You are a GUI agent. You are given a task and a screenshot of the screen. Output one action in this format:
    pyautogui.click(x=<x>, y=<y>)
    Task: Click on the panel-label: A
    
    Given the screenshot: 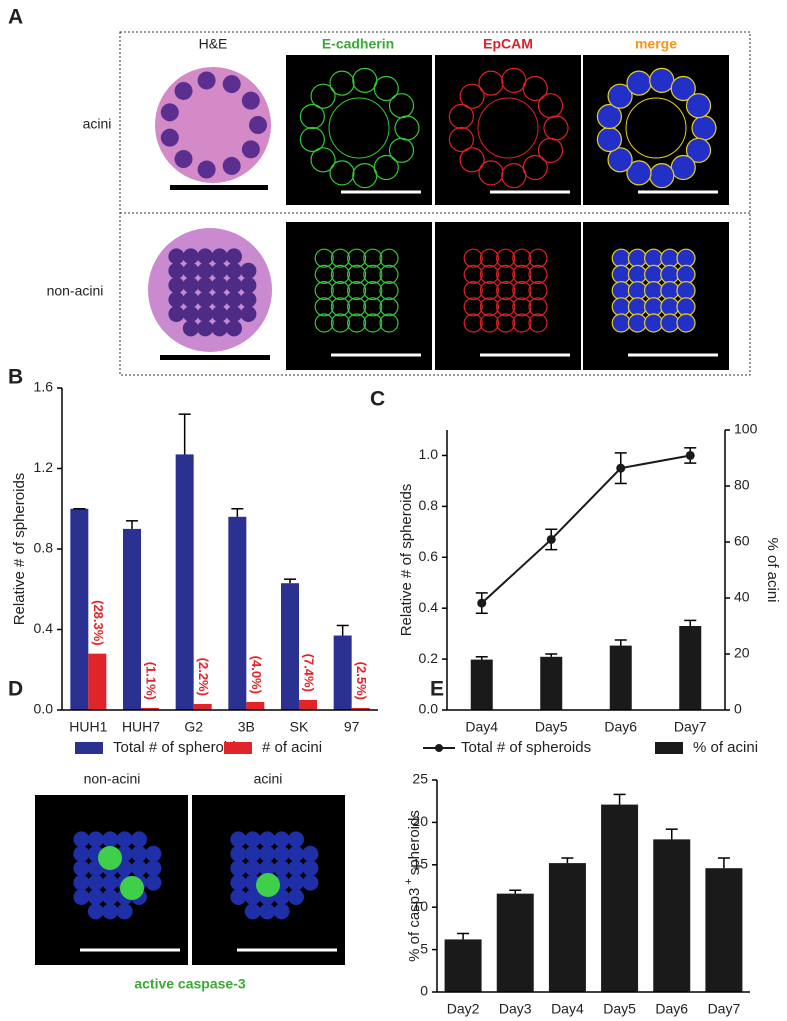 What is the action you would take?
    pyautogui.click(x=15, y=17)
    